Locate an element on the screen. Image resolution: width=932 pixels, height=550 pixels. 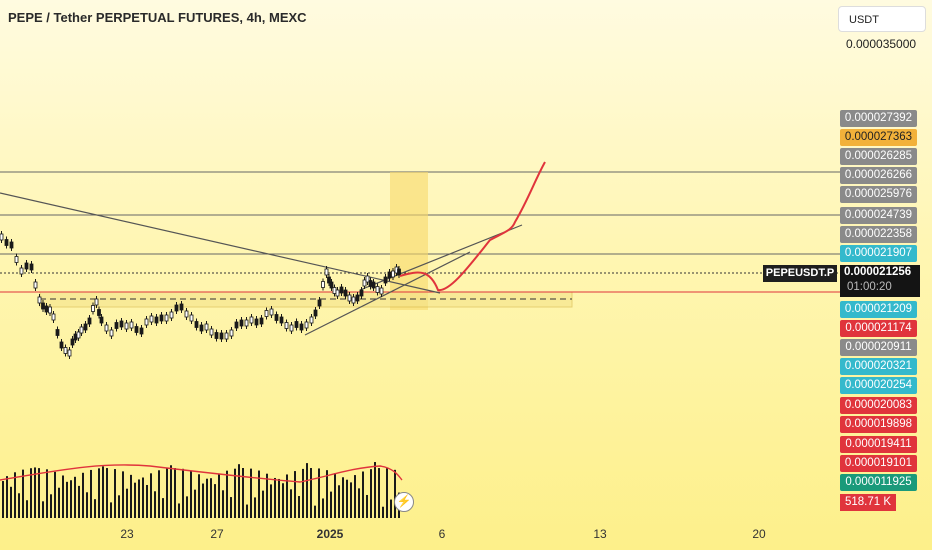
lightning-icon: ⚡ is located at coordinates (404, 502).